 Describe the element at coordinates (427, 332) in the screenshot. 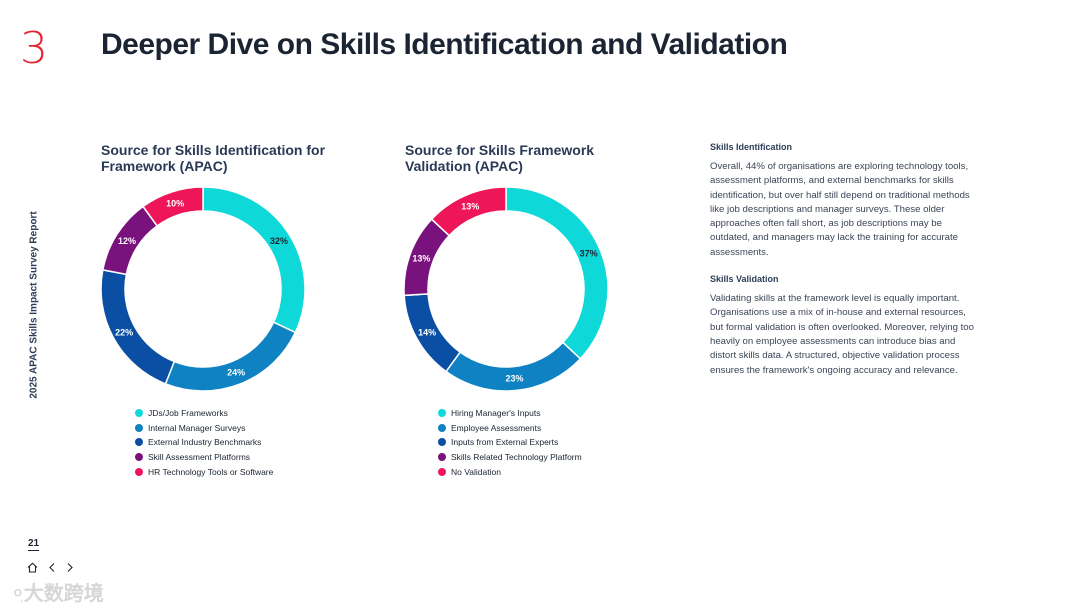

I see `slice-label-3: 14%` at that location.